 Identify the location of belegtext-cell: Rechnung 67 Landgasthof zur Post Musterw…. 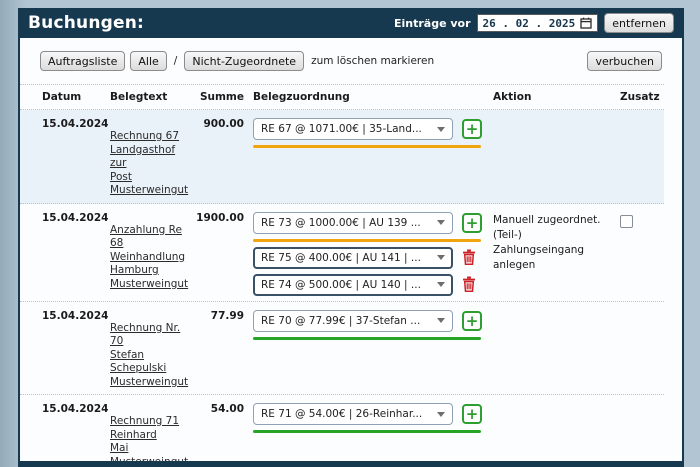
(152, 164).